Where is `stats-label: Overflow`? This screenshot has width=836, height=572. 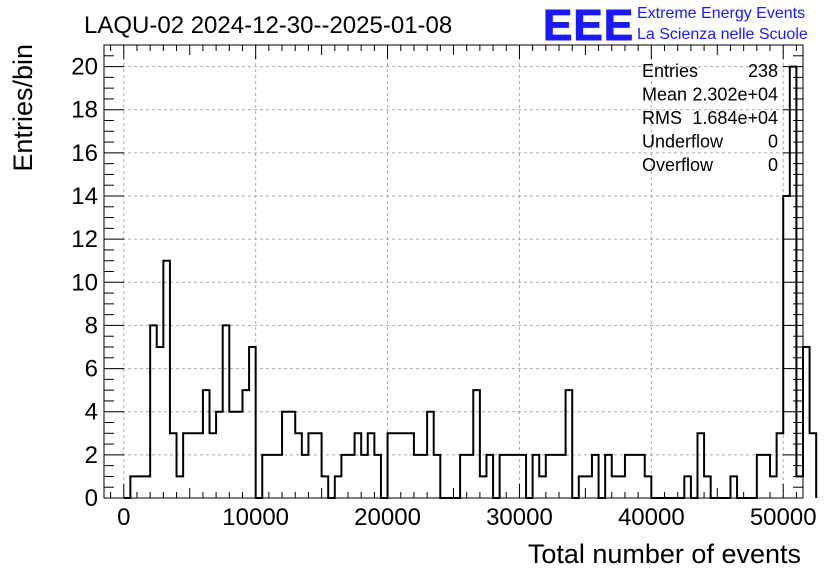
stats-label: Overflow is located at coordinates (678, 165).